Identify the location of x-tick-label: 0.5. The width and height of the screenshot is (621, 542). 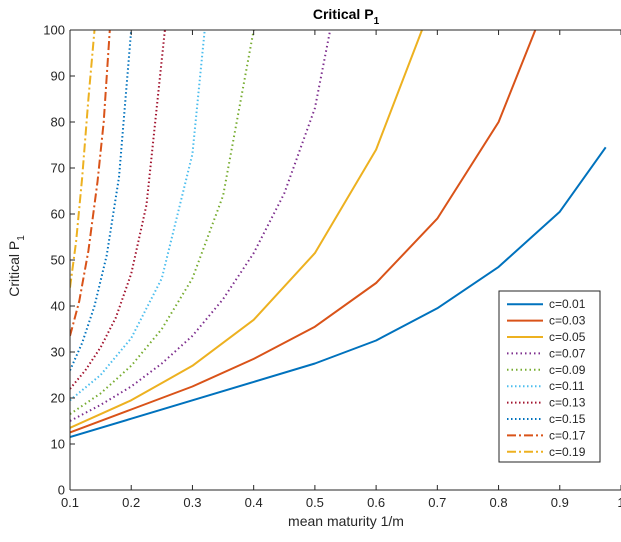
(315, 502).